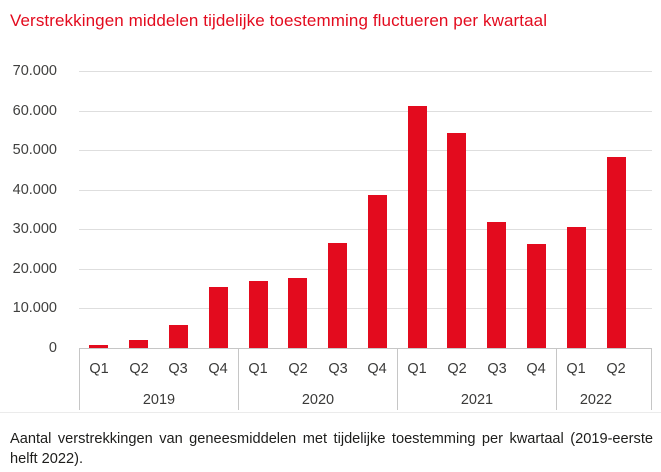 This screenshot has height=472, width=661. I want to click on y-tick-label: 20.000, so click(34, 269).